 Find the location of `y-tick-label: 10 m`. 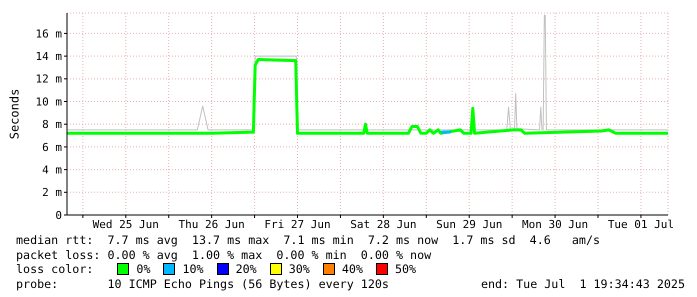

y-tick-label: 10 m is located at coordinates (49, 101).